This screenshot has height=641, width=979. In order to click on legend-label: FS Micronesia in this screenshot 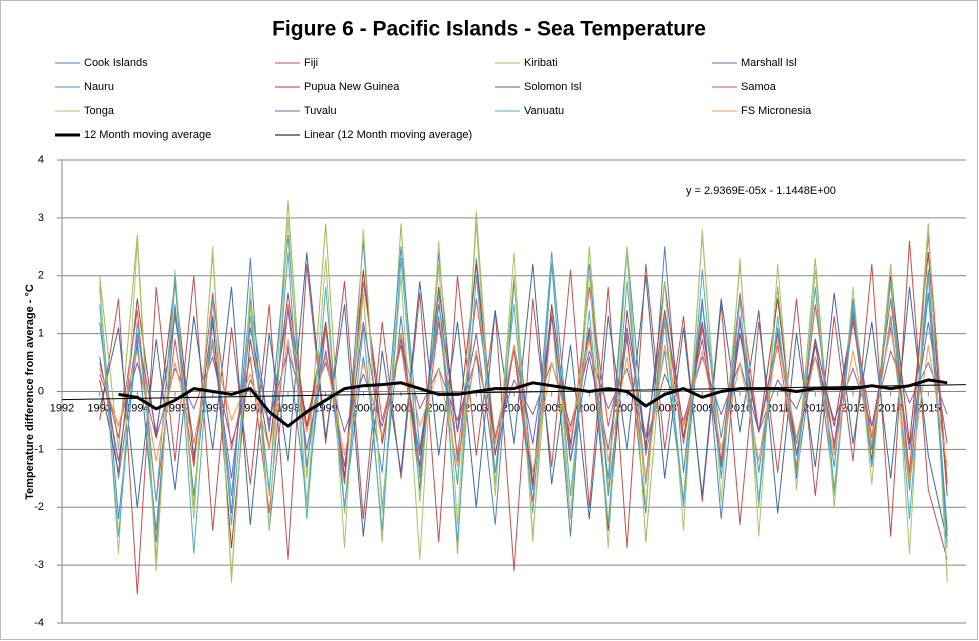, I will do `click(776, 111)`.